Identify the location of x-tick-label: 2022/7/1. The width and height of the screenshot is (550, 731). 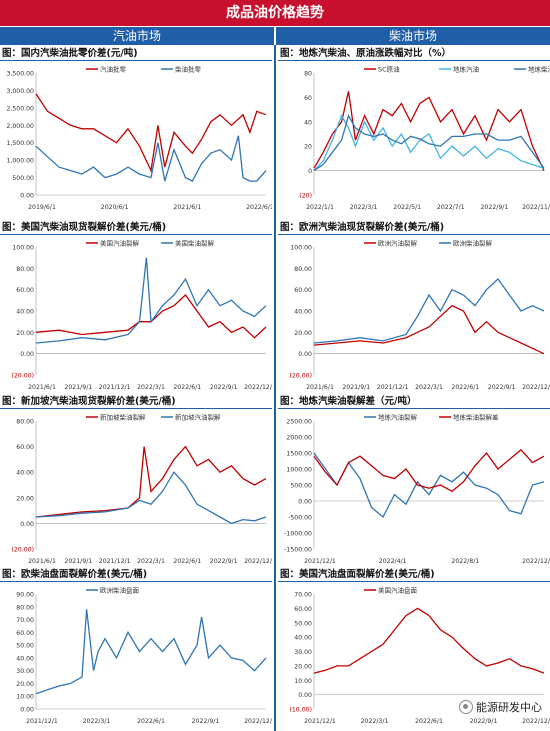
(451, 207).